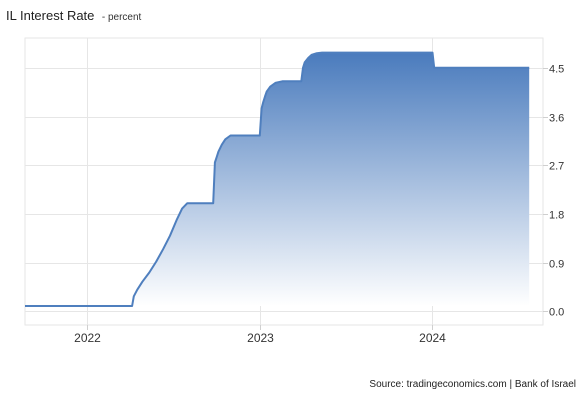  What do you see at coordinates (432, 338) in the screenshot?
I see `x-tick-label: 2024` at bounding box center [432, 338].